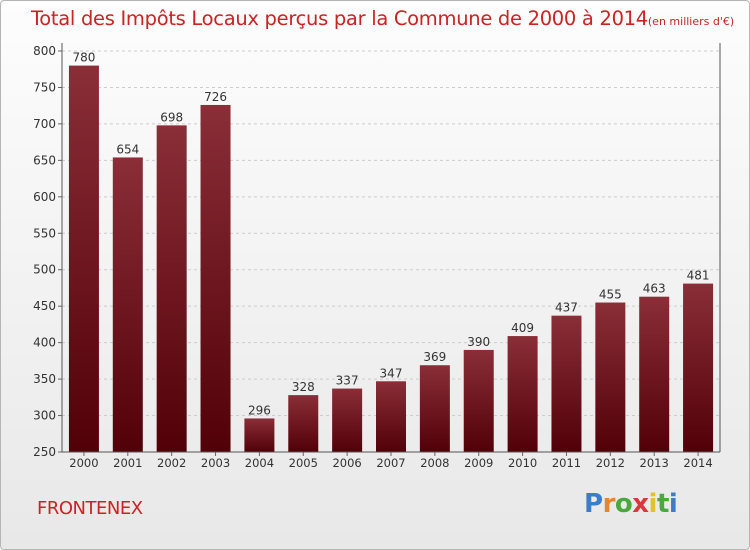  What do you see at coordinates (390, 463) in the screenshot?
I see `x-tick-label: 2007` at bounding box center [390, 463].